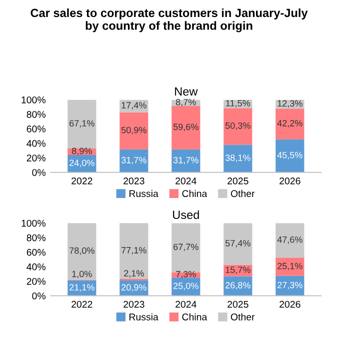 Image resolution: width=338 pixels, height=338 pixels. I want to click on data-label: 2,1%, so click(134, 274).